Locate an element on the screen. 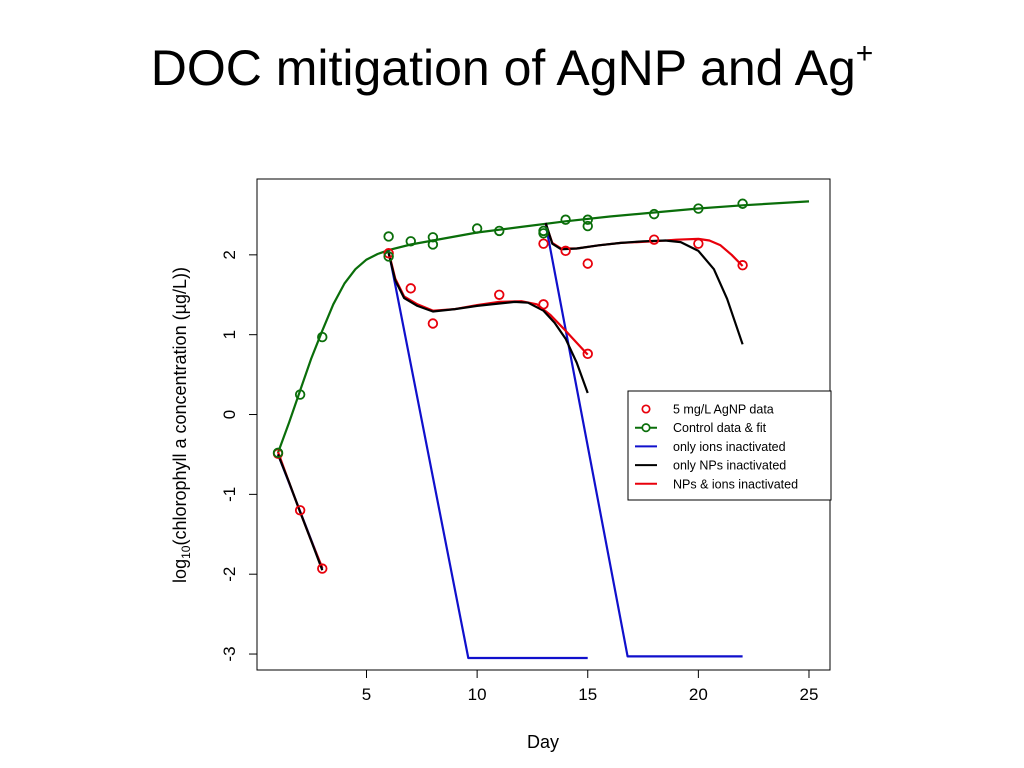 The image size is (1024, 768). y-tick-label: 0 is located at coordinates (229, 414).